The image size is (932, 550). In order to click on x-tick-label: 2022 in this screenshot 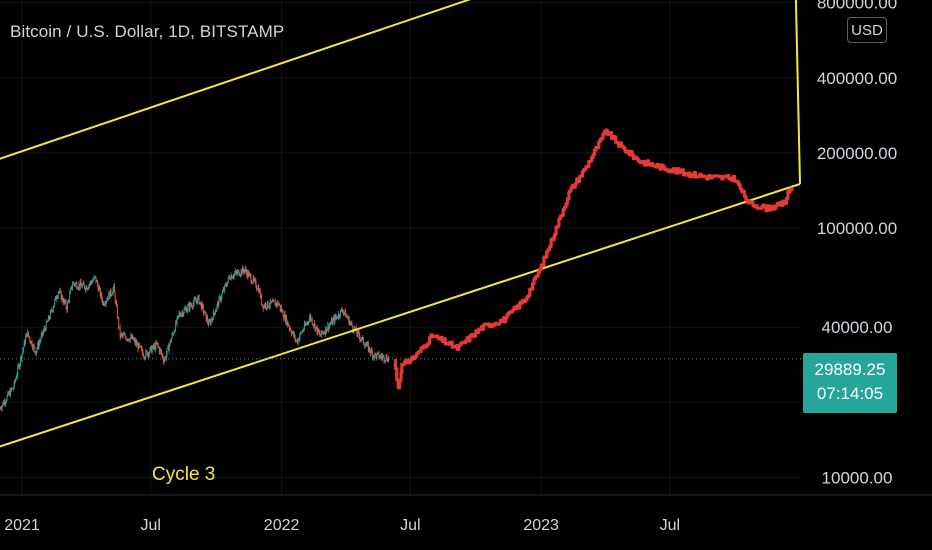, I will do `click(282, 525)`.